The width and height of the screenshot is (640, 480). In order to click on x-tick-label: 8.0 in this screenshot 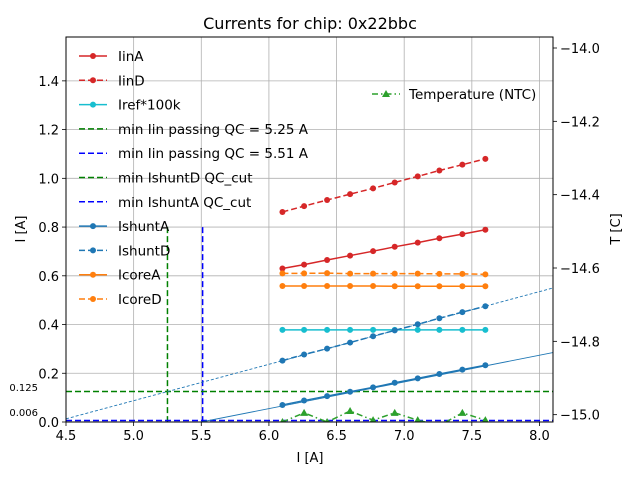, I will do `click(539, 436)`.